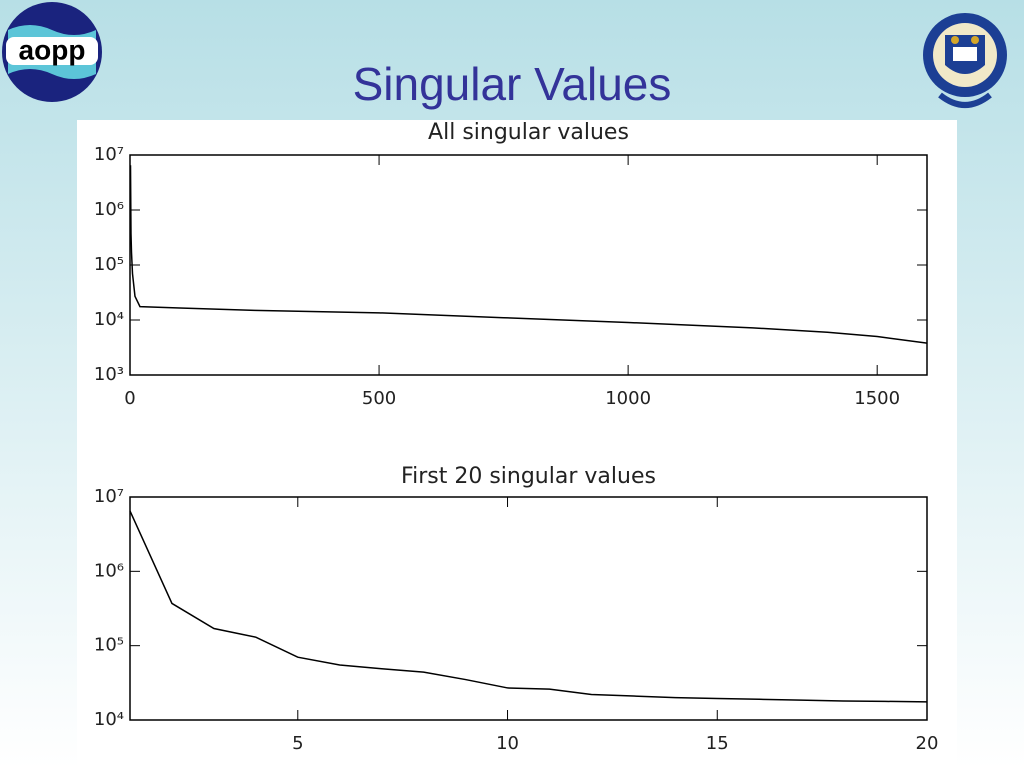 This screenshot has width=1024, height=768. I want to click on aopp-logo: aopp, so click(52, 52).